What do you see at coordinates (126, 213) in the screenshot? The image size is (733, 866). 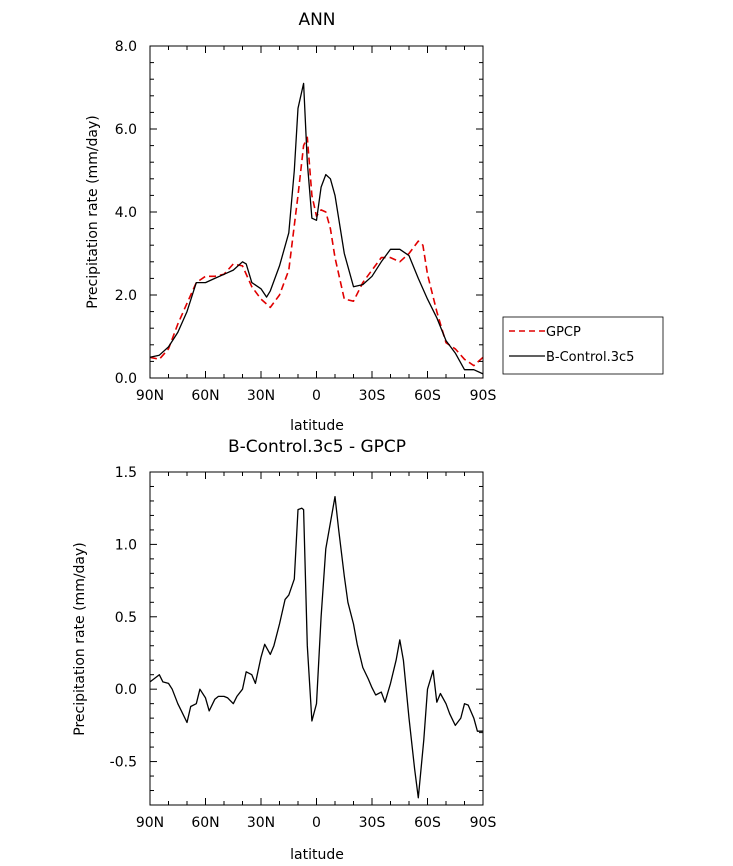 I see `top-chart-y-tick-label: 4.0` at bounding box center [126, 213].